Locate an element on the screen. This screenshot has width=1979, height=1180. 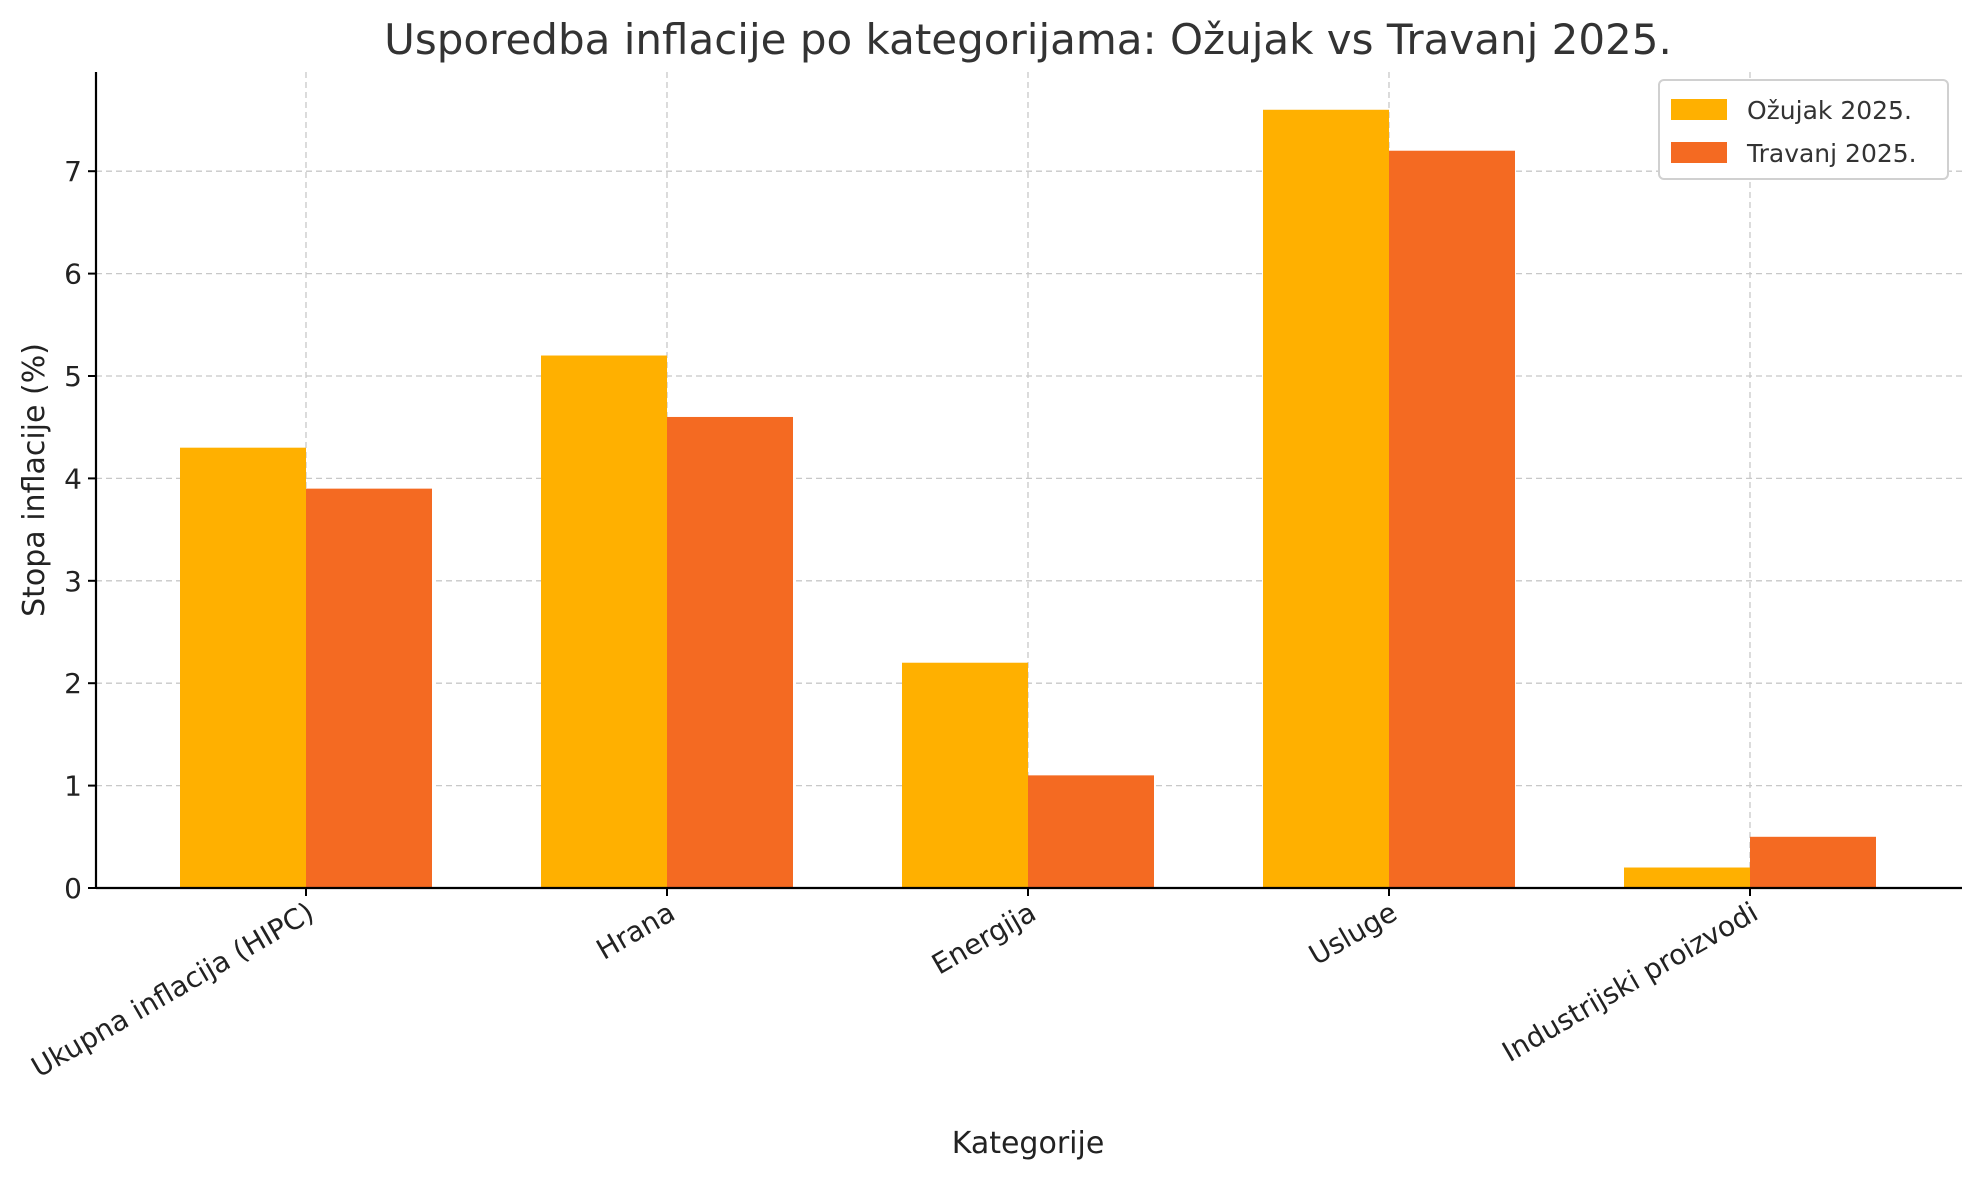
y-axis-title: Stopa inflacije (%) is located at coordinates (34, 480).